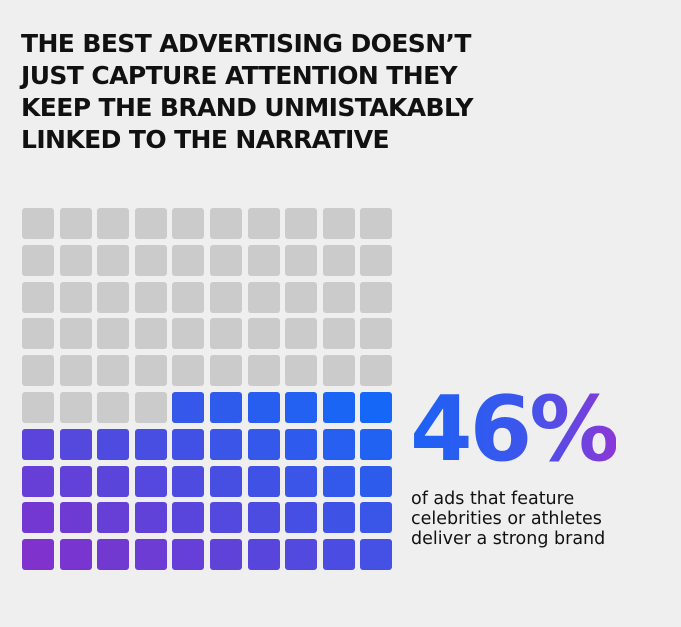 This screenshot has width=681, height=627. Describe the element at coordinates (246, 43) in the screenshot. I see `headline-line-1: THE BEST ADVERTISING DOESN’T` at that location.